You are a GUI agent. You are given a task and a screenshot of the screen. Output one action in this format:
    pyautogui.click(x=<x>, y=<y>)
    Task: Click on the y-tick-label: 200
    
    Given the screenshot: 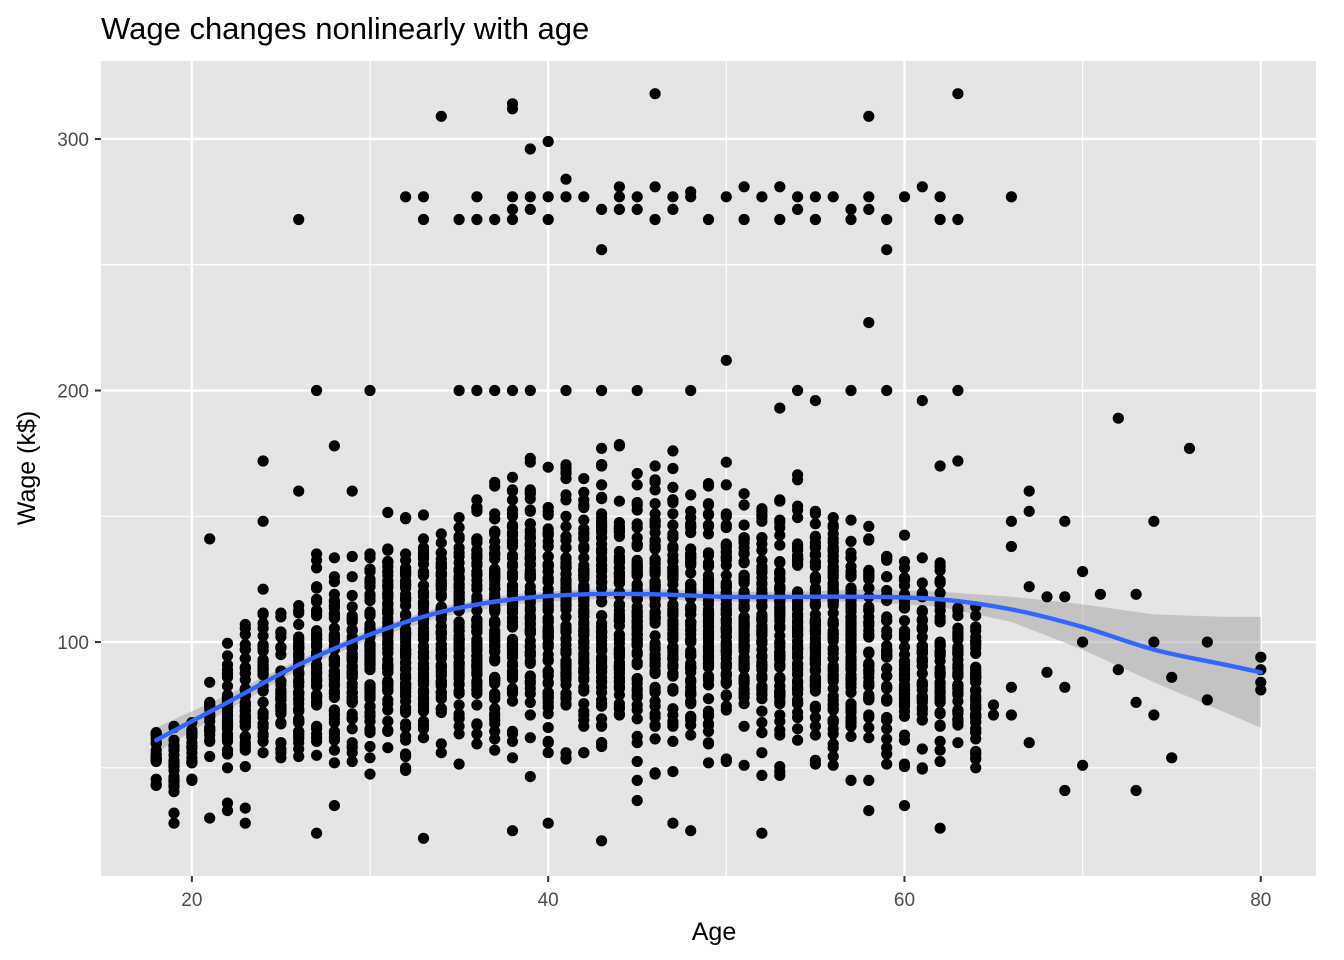 What is the action you would take?
    pyautogui.click(x=73, y=392)
    